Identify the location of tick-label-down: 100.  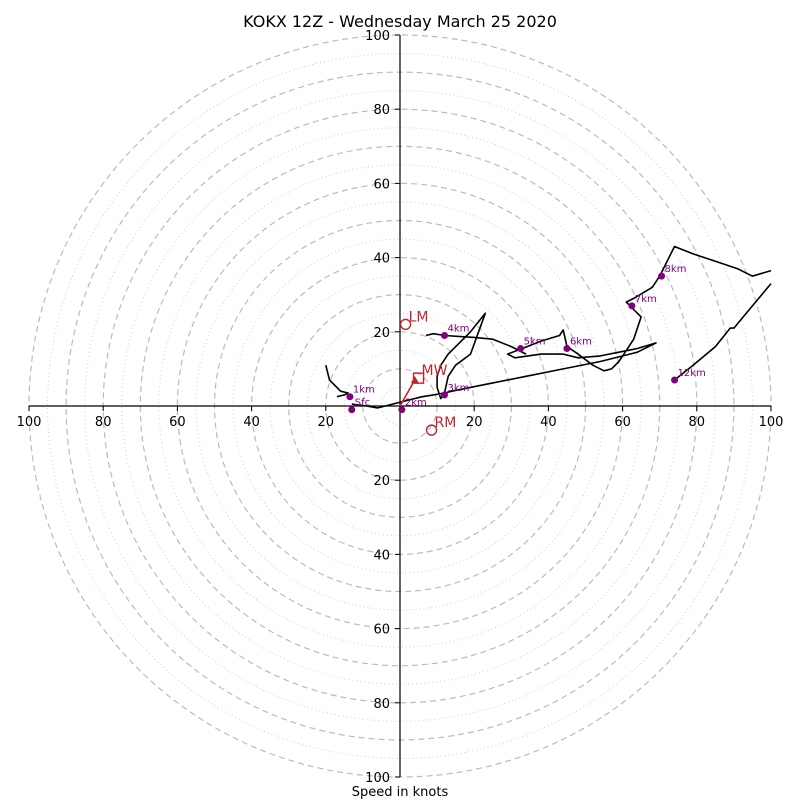
(377, 778).